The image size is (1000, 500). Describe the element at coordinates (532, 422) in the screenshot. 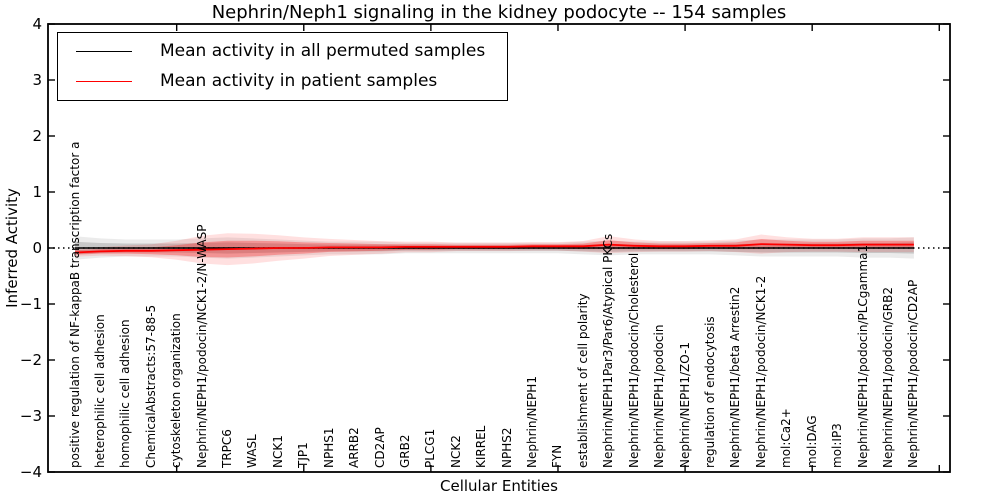

I see `x-category-label: Nephrin/NEPH1` at that location.